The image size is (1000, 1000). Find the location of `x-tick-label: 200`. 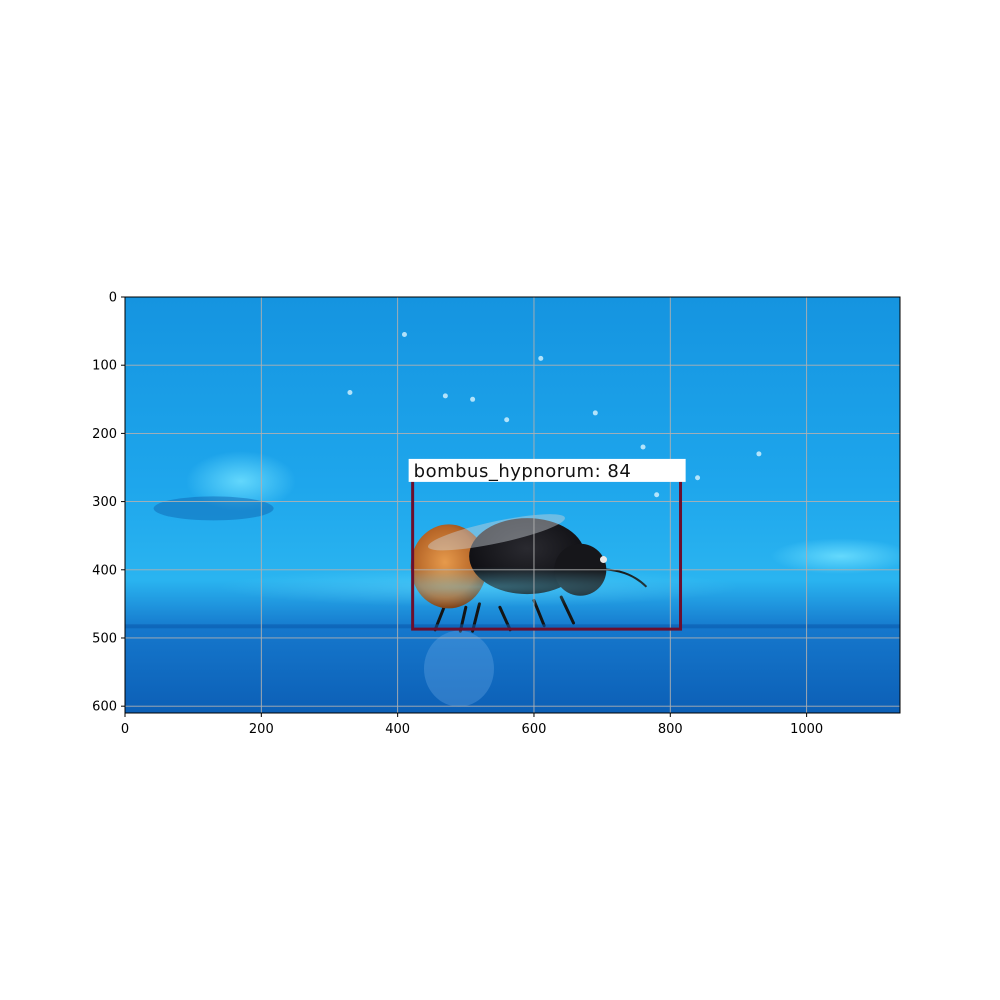

x-tick-label: 200 is located at coordinates (261, 729).